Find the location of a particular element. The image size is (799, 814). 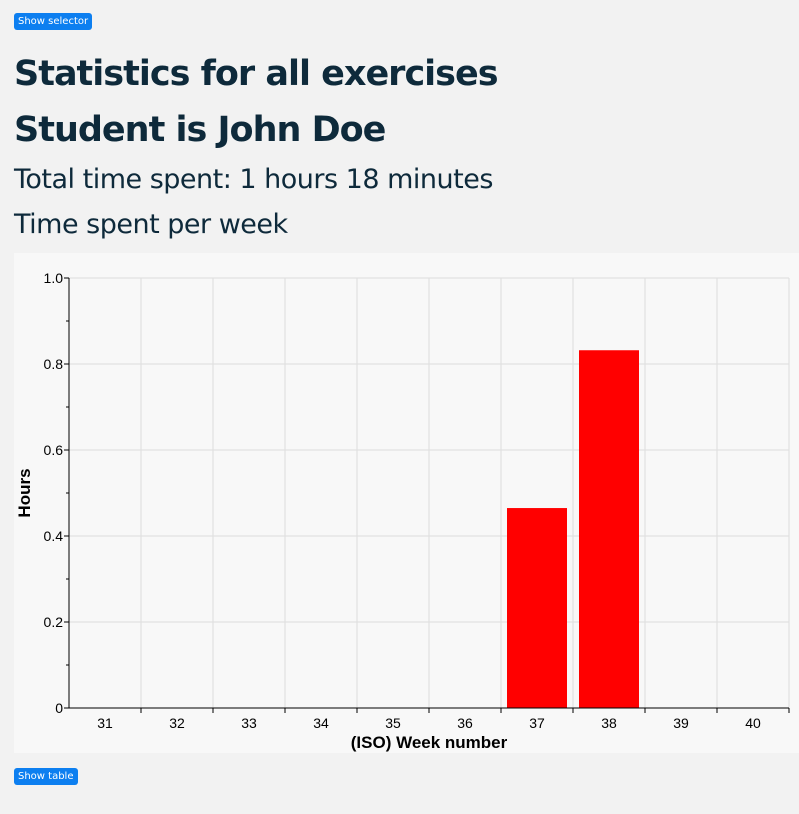

x-tick-label: 34 is located at coordinates (321, 723).